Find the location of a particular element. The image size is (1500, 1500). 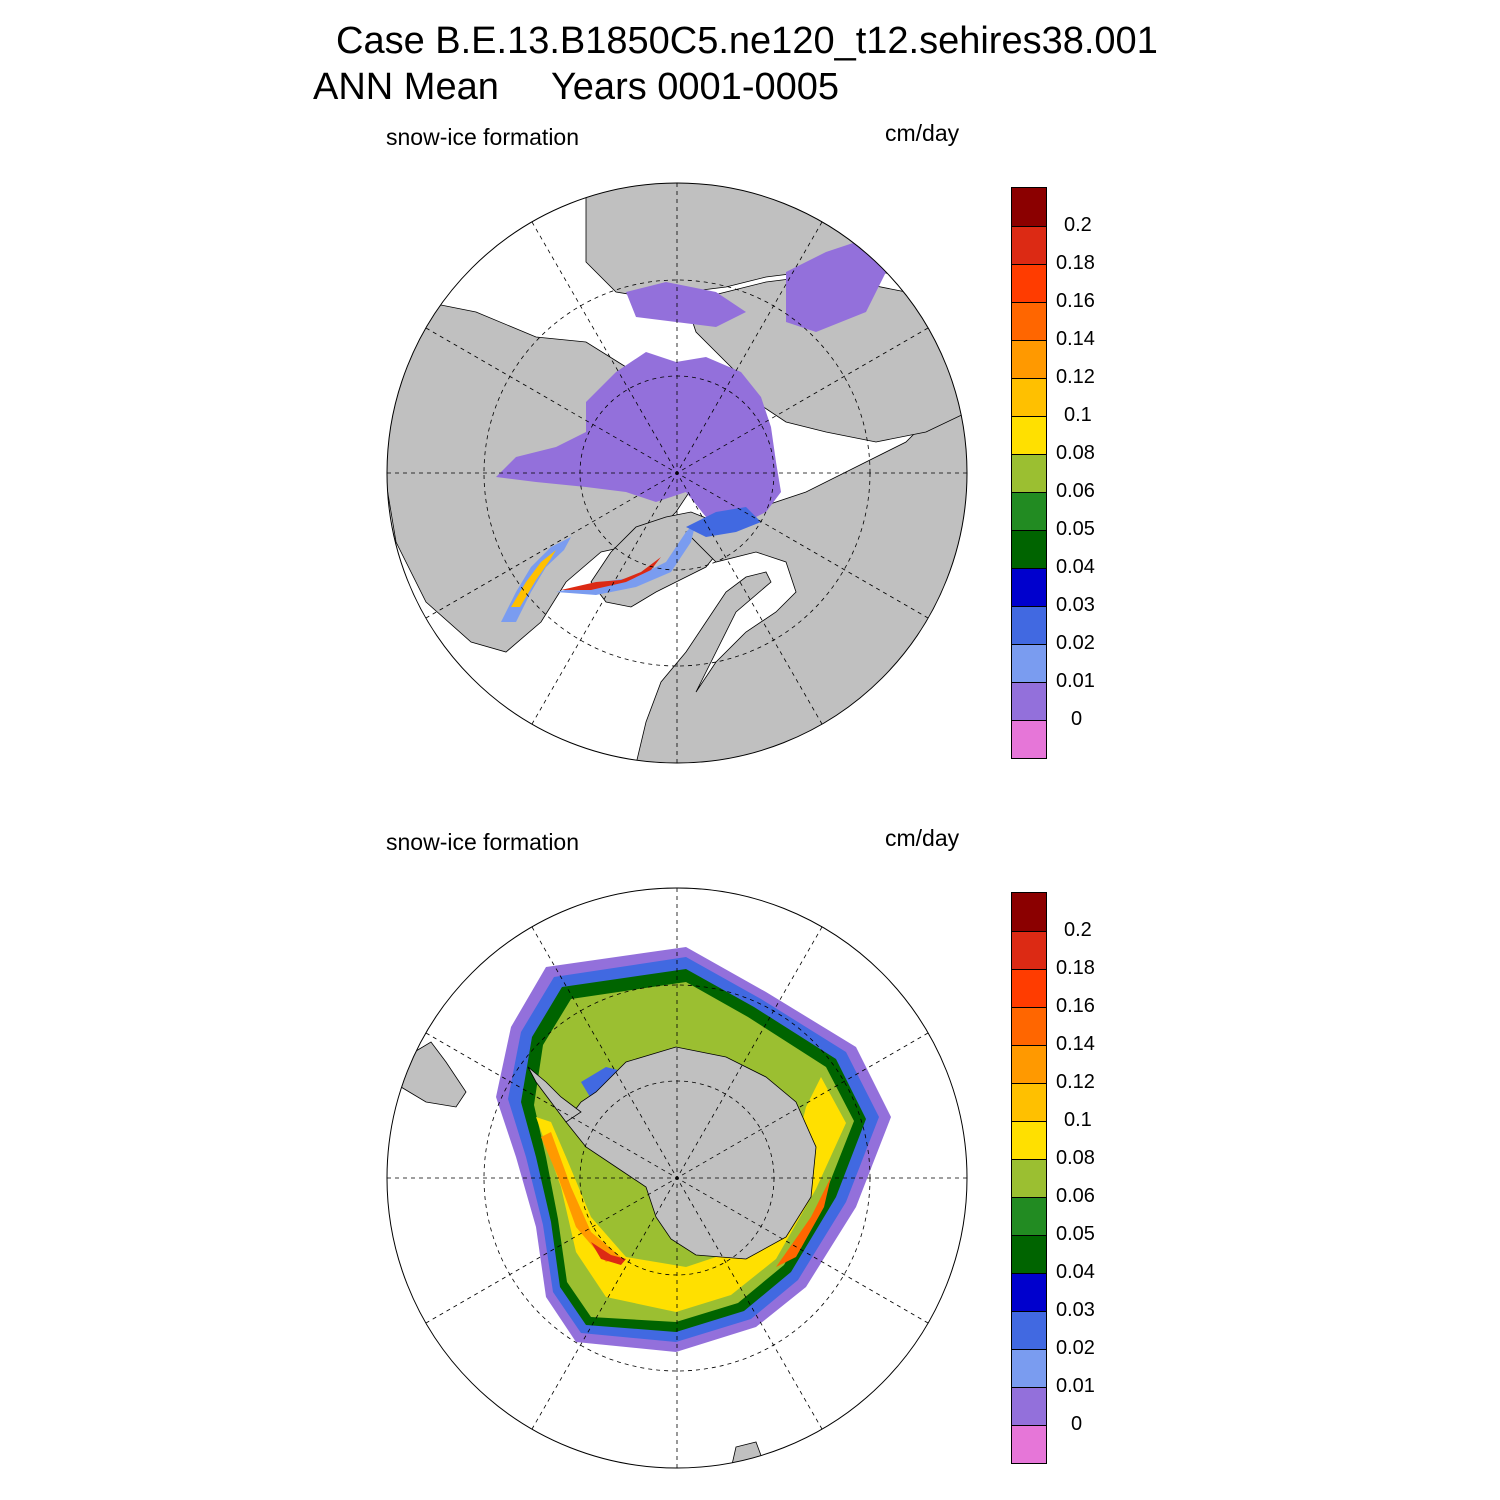

south-graticule is located at coordinates (677, 1178).